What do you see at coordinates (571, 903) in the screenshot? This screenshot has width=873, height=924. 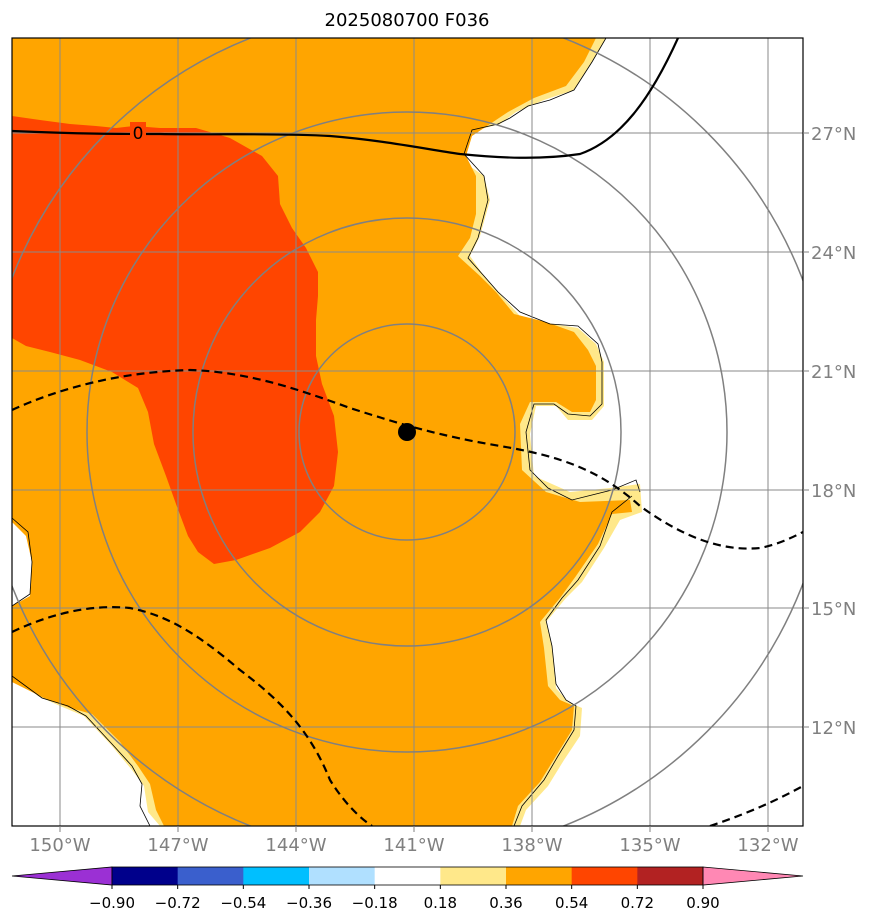 I see `colorbar-tick-label: 0.54` at bounding box center [571, 903].